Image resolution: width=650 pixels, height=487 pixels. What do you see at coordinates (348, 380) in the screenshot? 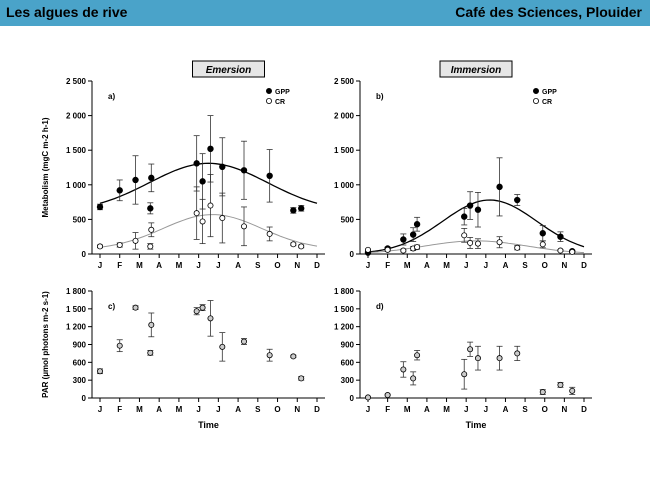
I see `y-tick-label: 300` at bounding box center [348, 380].